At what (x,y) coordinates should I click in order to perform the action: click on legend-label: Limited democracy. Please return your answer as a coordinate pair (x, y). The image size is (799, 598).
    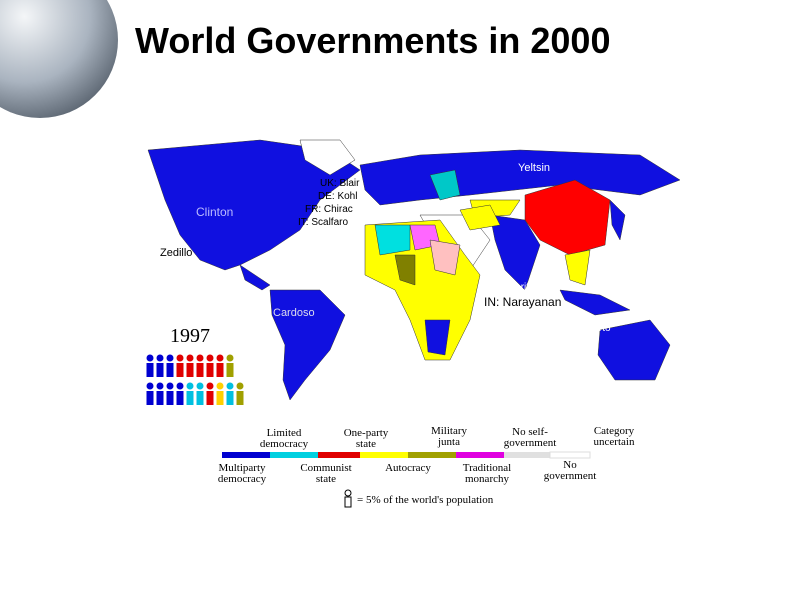
    Looking at the image, I should click on (284, 438).